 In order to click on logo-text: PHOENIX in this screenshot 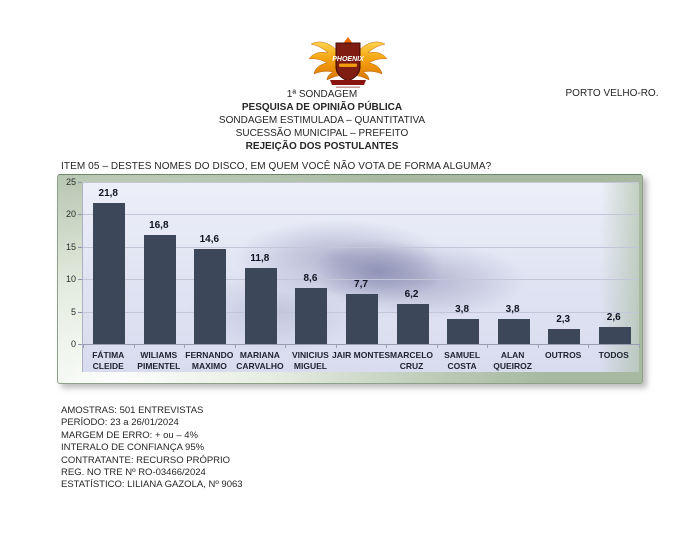, I will do `click(348, 59)`.